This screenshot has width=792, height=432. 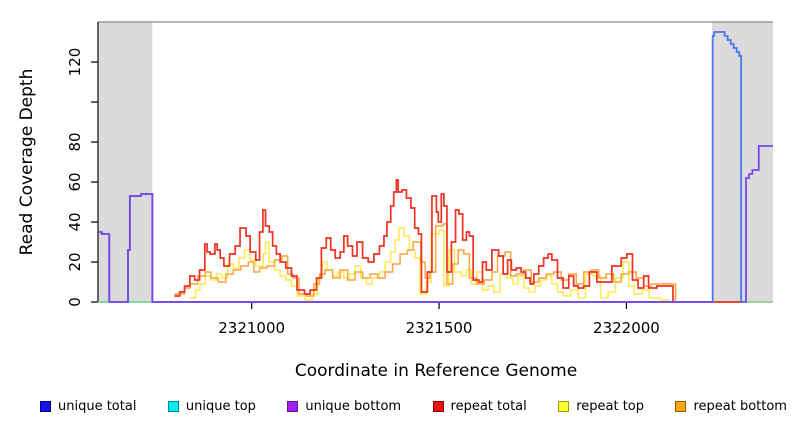 I want to click on series-repeat-top, so click(x=429, y=264).